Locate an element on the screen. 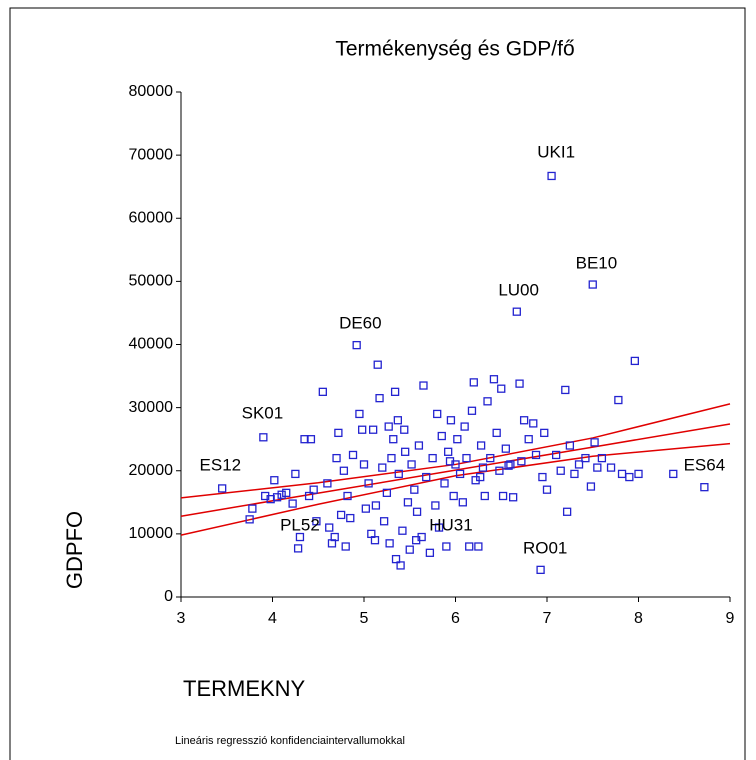  x-tick-label: 4 is located at coordinates (272, 618).